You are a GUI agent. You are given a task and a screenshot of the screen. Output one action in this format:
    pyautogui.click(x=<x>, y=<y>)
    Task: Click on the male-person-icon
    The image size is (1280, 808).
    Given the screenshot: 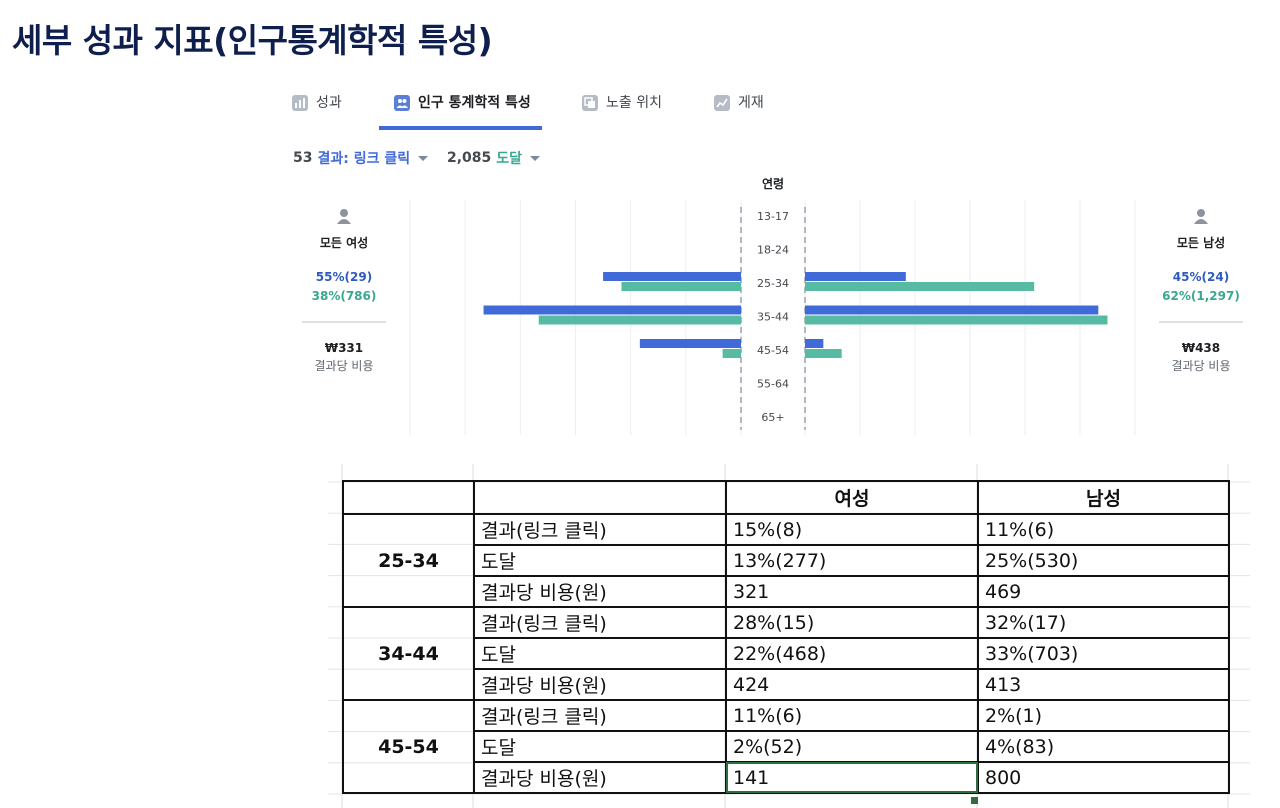 What is the action you would take?
    pyautogui.click(x=1201, y=216)
    